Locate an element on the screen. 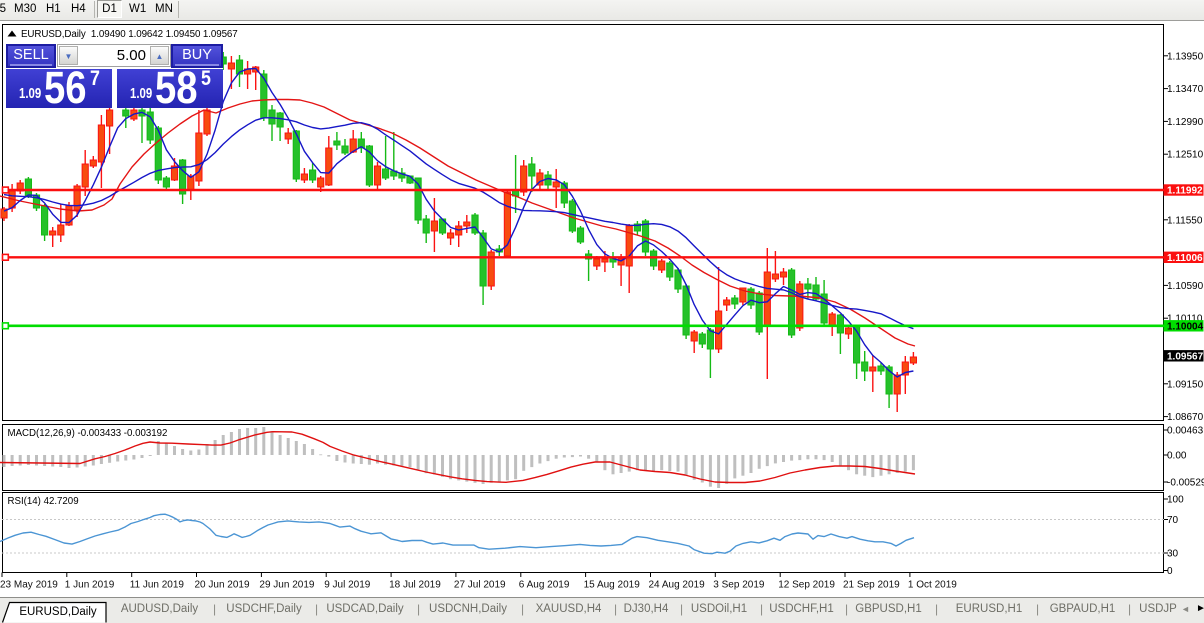  svg-text: 18 Jul 2019 is located at coordinates (415, 585).